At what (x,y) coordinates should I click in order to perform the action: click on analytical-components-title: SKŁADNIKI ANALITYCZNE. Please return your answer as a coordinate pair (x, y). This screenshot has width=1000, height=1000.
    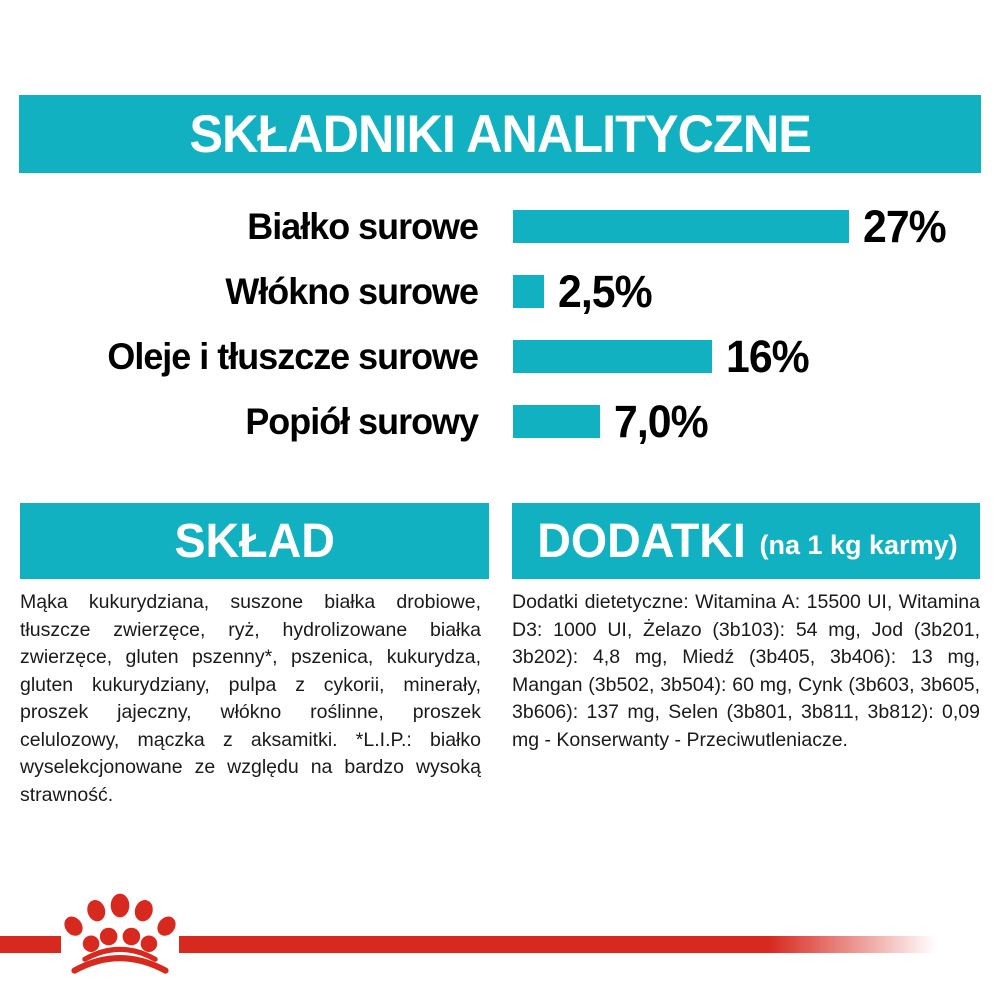
    Looking at the image, I should click on (500, 134).